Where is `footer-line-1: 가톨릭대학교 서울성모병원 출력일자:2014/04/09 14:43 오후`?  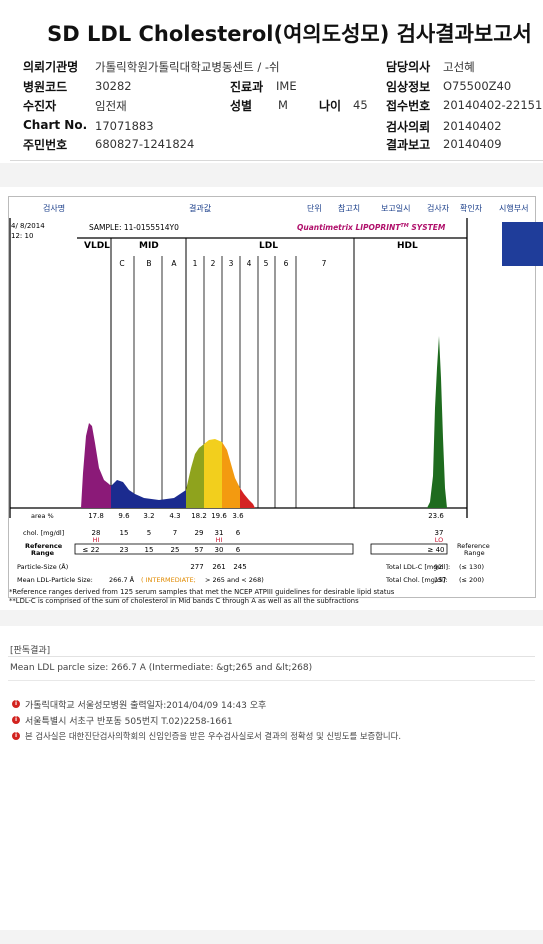 footer-line-1: 가톨릭대학교 서울성모병원 출력일자:2014/04/09 14:43 오후 is located at coordinates (146, 706).